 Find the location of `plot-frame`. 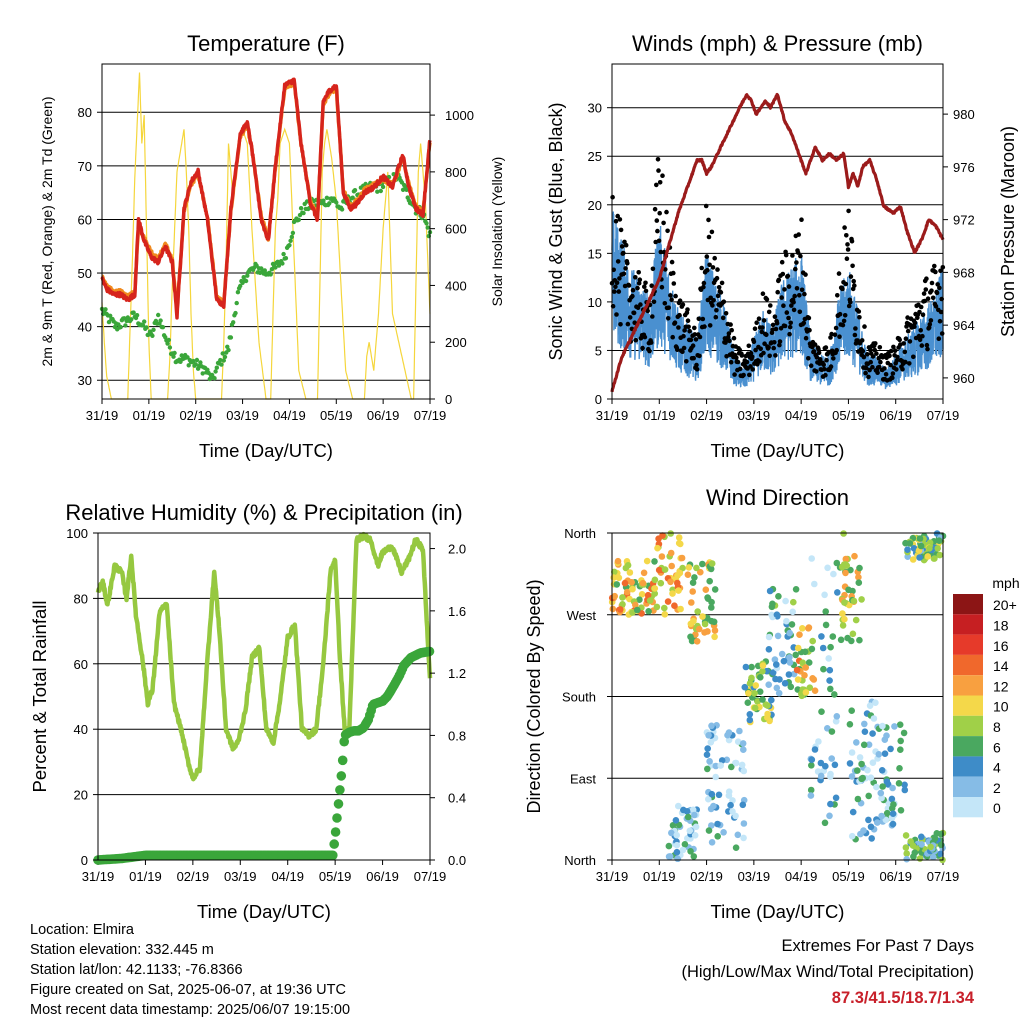

plot-frame is located at coordinates (777, 231).